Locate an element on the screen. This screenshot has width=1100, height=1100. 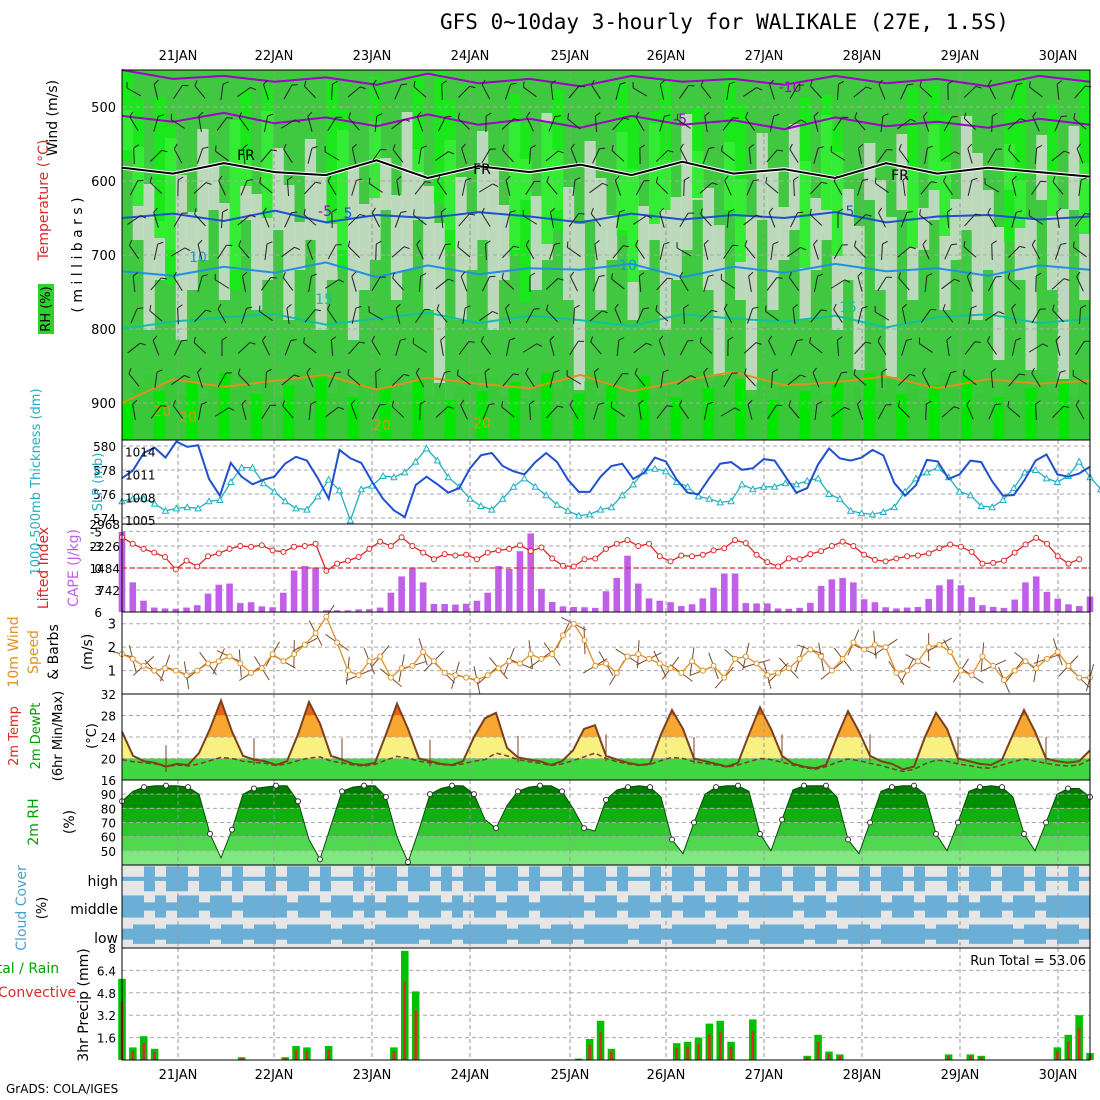
rh-point is located at coordinates (694, 822).